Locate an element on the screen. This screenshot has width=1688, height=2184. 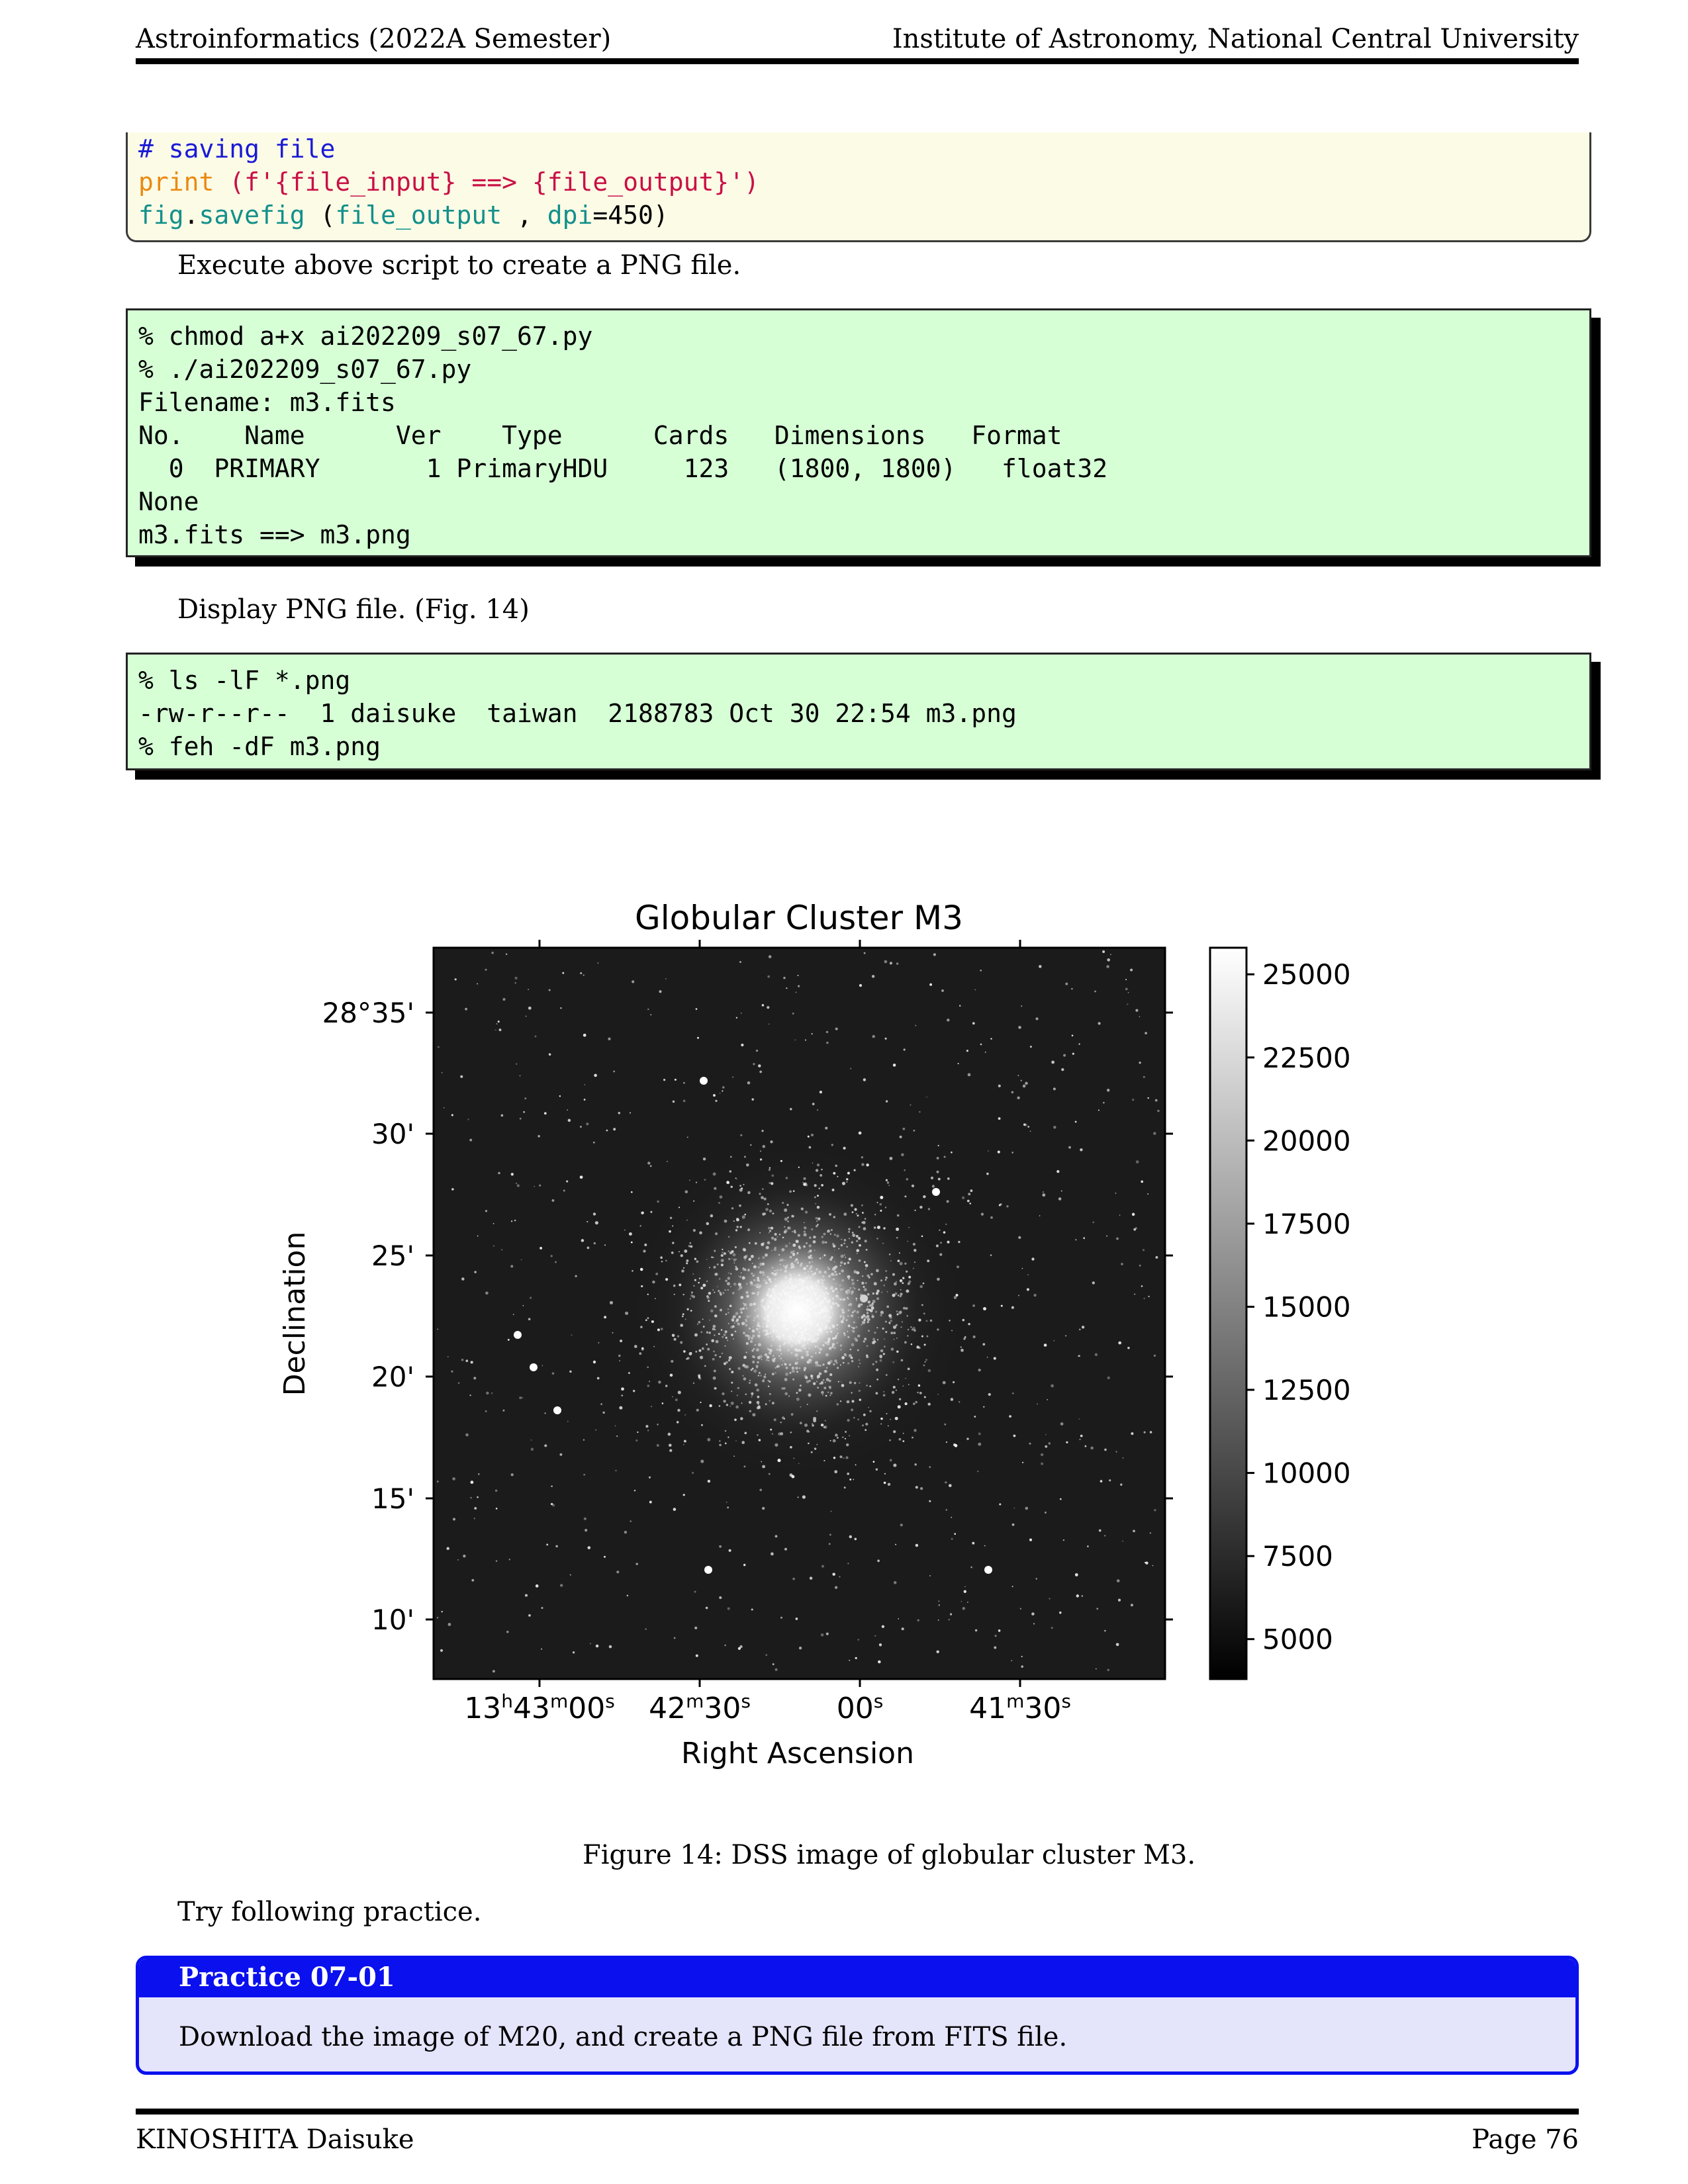
ra-tick-minutes: 42 is located at coordinates (667, 1709).